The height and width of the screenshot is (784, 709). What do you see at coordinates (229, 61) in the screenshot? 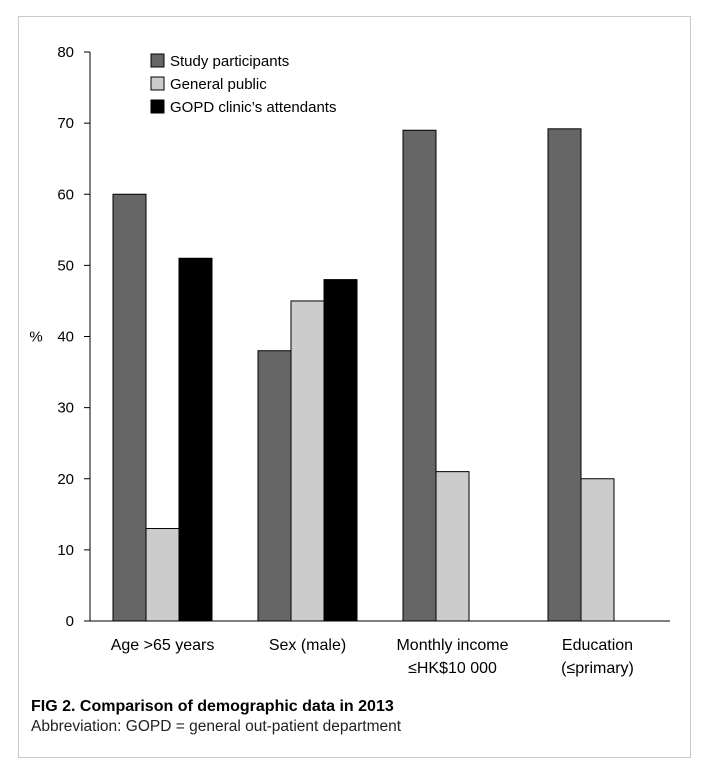
I see `legend-label: Study participants` at bounding box center [229, 61].